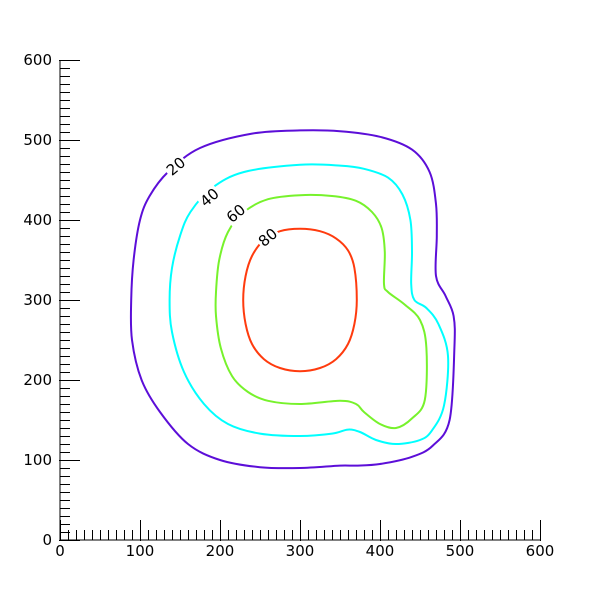 The image size is (600, 600). I want to click on contour-label-60: 60, so click(236, 214).